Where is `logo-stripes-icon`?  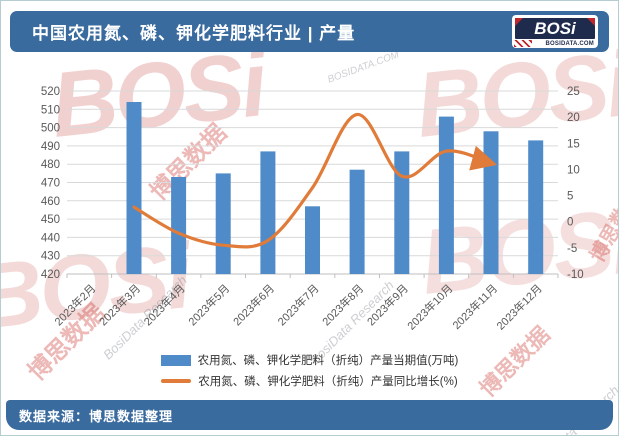
logo-stripes-icon is located at coordinates (523, 43).